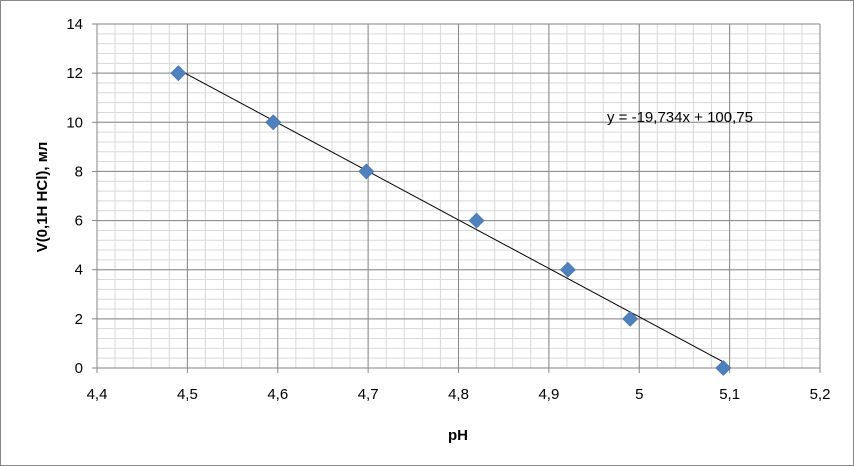 The image size is (854, 466). Describe the element at coordinates (74, 73) in the screenshot. I see `y-tick-label: 12` at that location.